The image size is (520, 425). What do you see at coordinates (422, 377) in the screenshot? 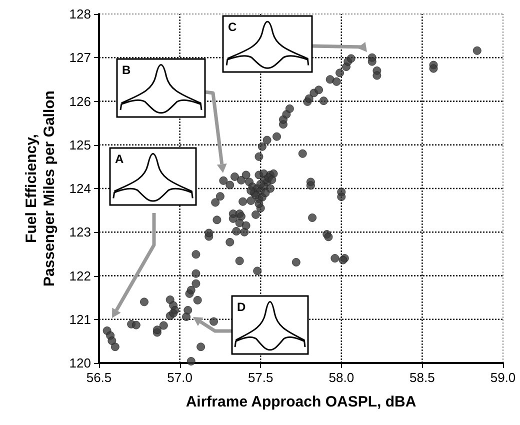
I see `x-tick-label: 58.5` at bounding box center [422, 377].